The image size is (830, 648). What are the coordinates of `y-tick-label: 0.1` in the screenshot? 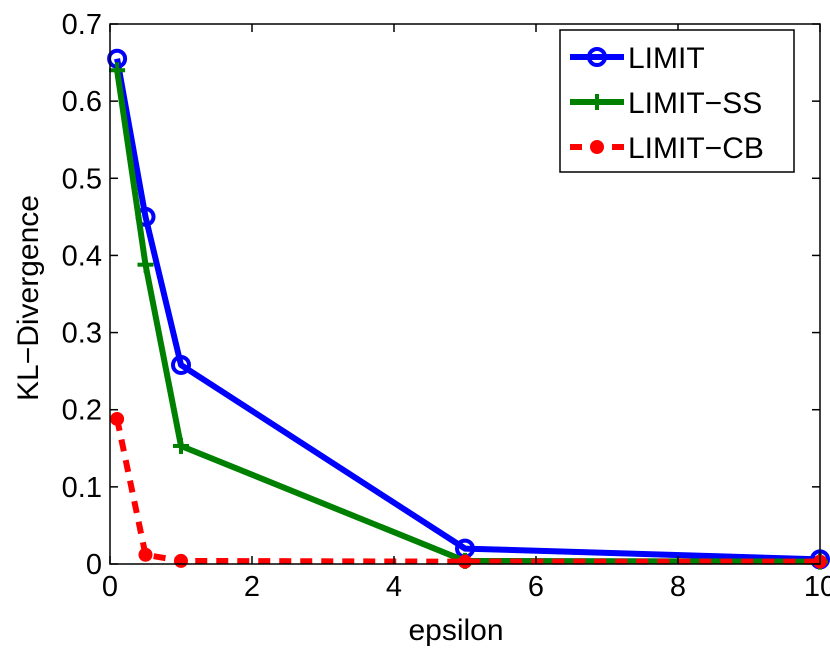 It's located at (82, 488).